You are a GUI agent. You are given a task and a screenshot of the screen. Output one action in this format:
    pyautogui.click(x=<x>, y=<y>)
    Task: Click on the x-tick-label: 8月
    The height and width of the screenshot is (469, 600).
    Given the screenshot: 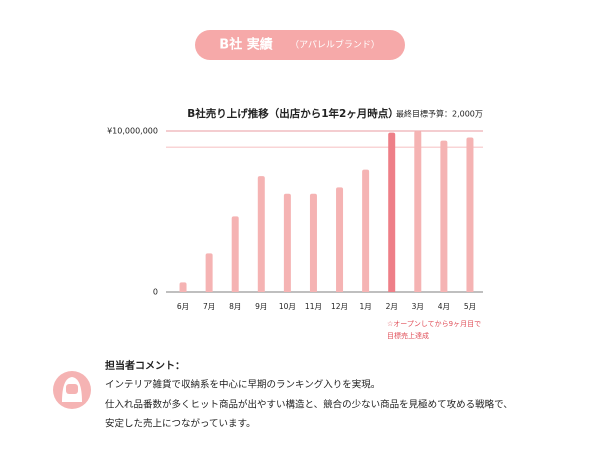 What is the action you would take?
    pyautogui.click(x=235, y=306)
    